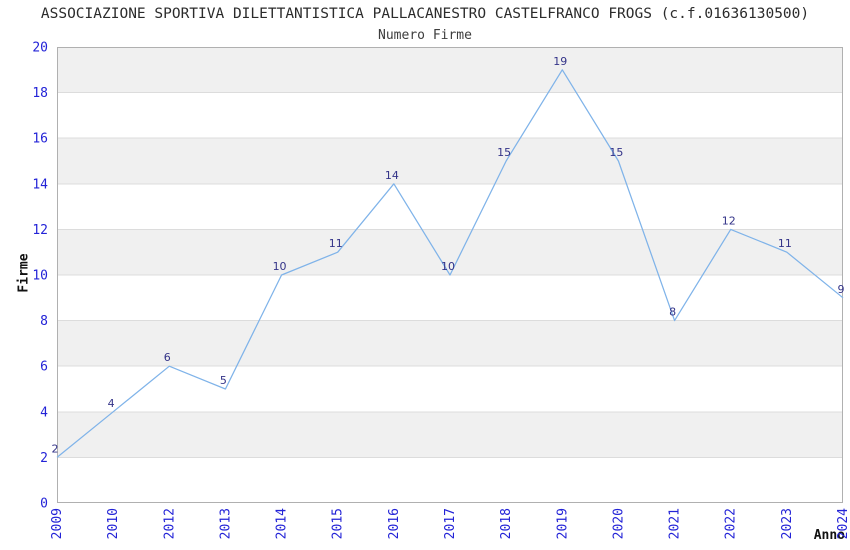 Image resolution: width=850 pixels, height=550 pixels. What do you see at coordinates (506, 523) in the screenshot?
I see `x-tick-label: 2018` at bounding box center [506, 523].